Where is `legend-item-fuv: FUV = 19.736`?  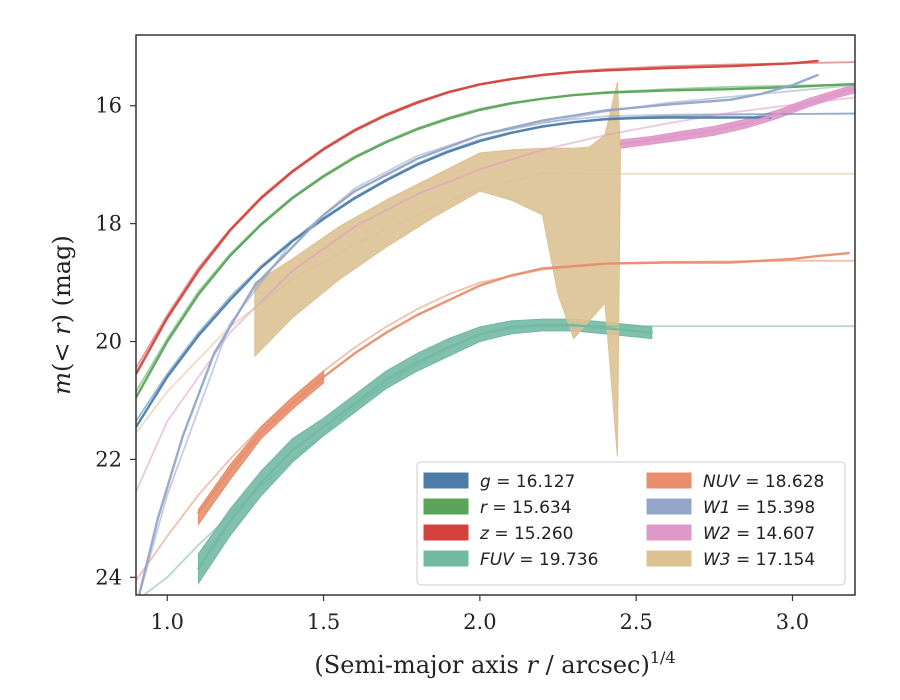
legend-item-fuv: FUV = 19.736 is located at coordinates (510, 560).